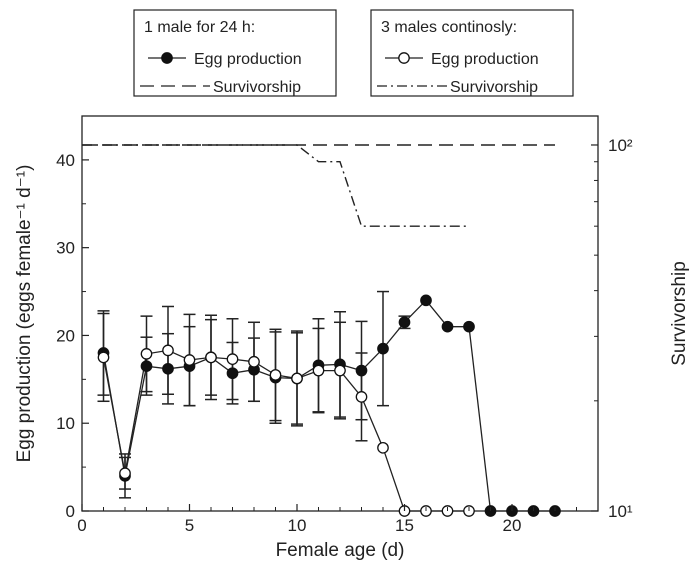 The width and height of the screenshot is (697, 576). Describe the element at coordinates (512, 525) in the screenshot. I see `x-tick-label: 20` at that location.